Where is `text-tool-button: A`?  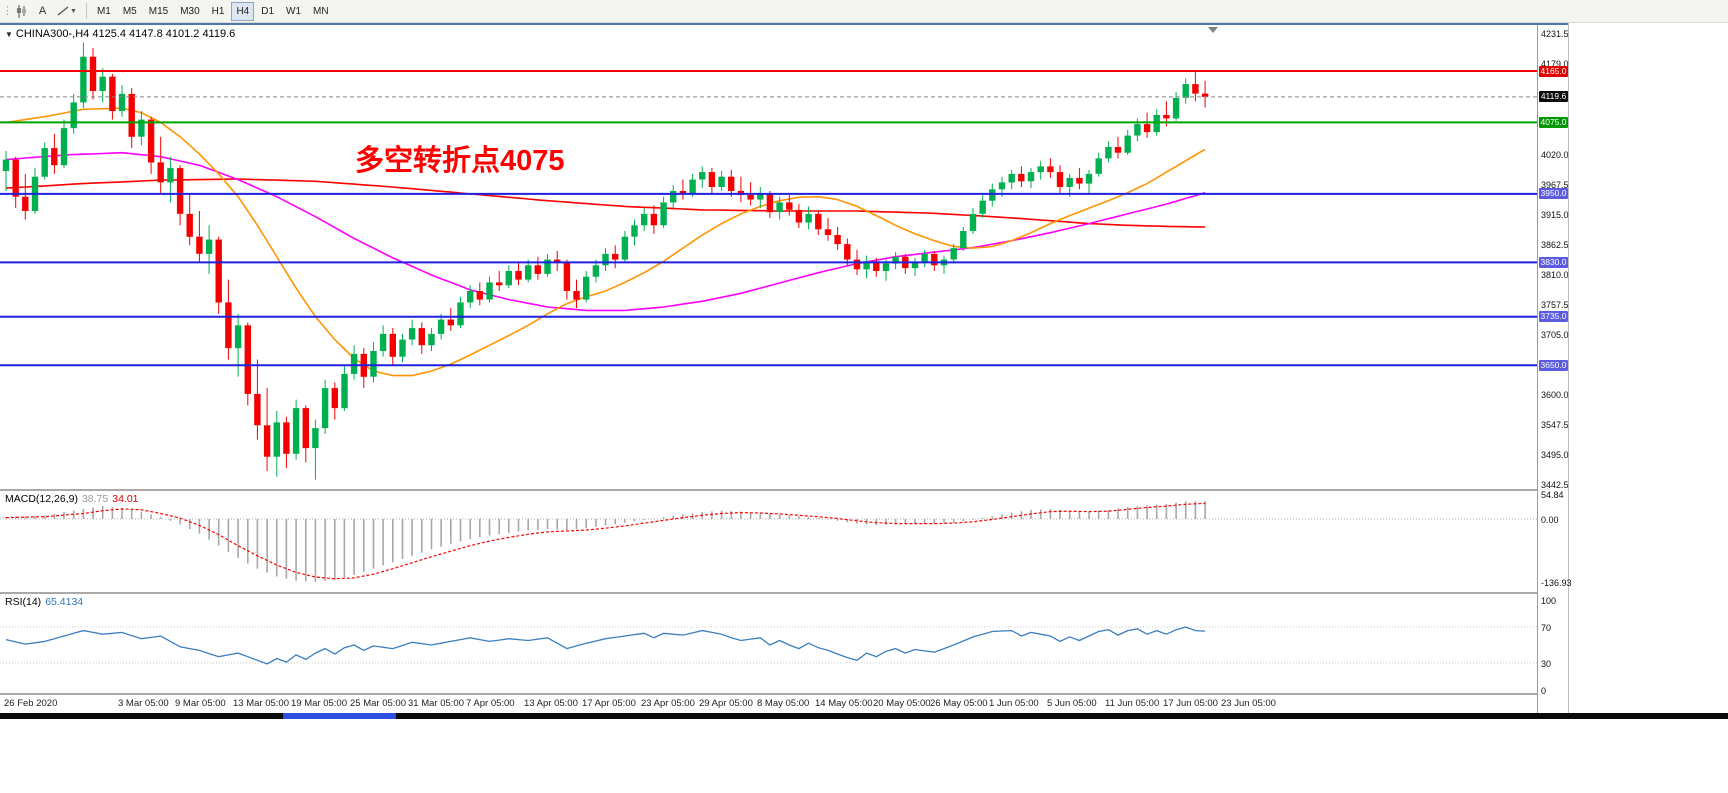
text-tool-button: A is located at coordinates (42, 11).